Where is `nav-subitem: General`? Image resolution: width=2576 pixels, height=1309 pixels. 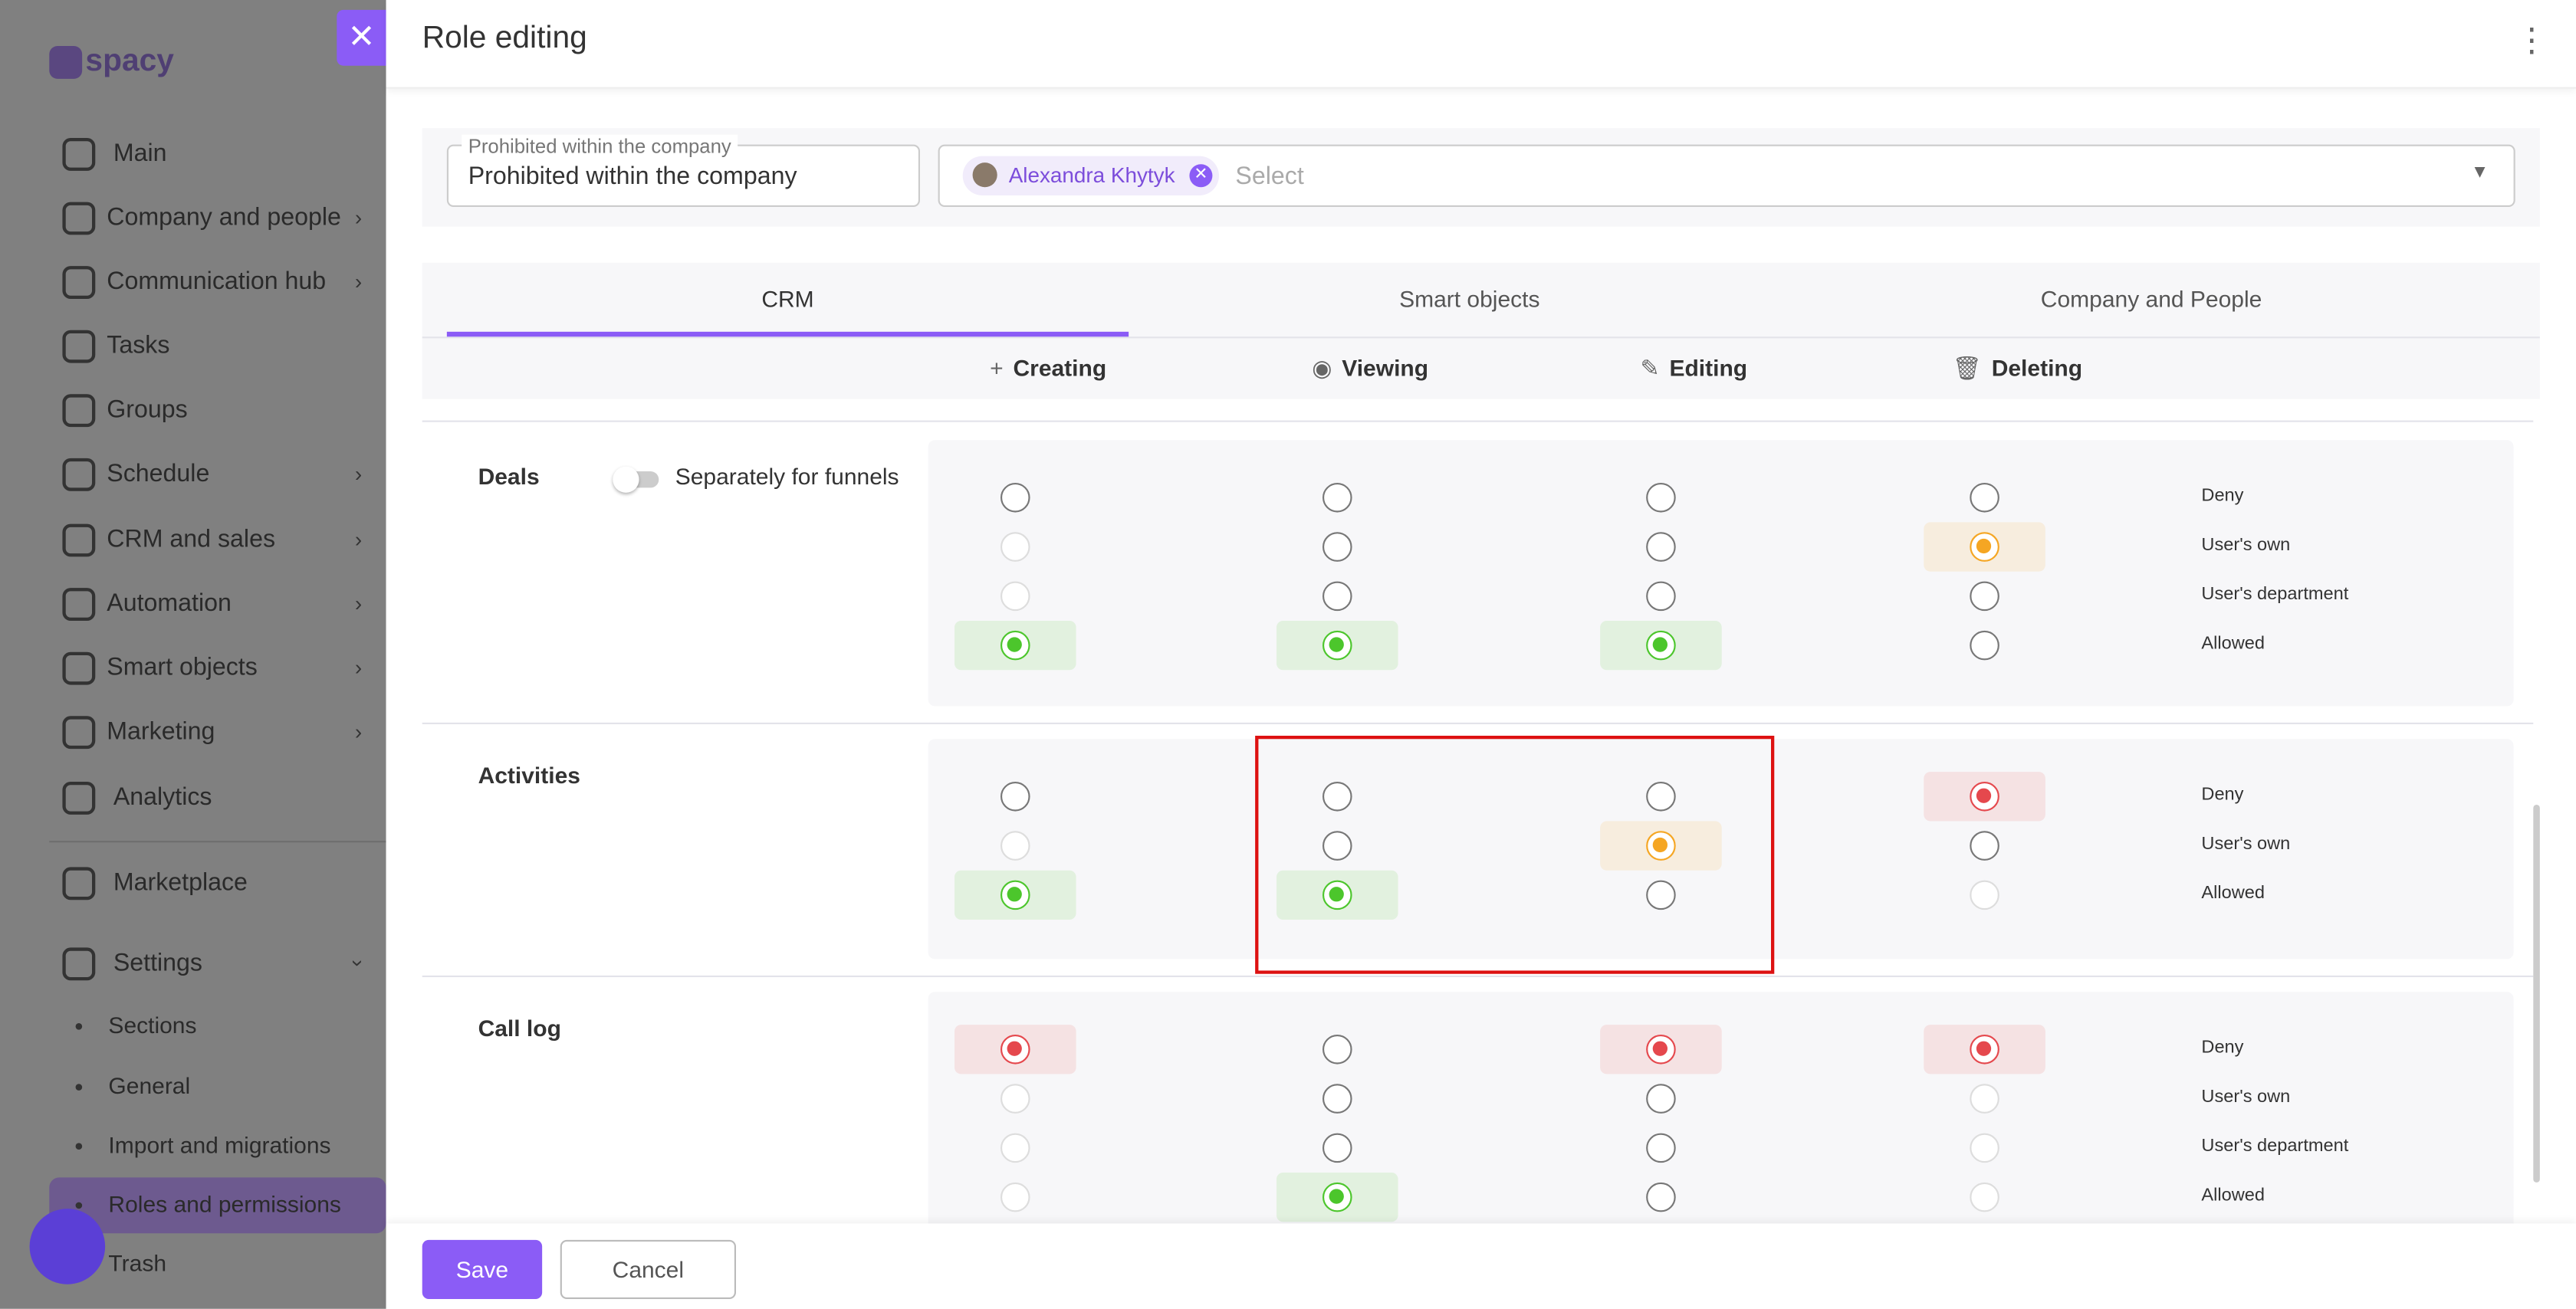 nav-subitem: General is located at coordinates (149, 1085).